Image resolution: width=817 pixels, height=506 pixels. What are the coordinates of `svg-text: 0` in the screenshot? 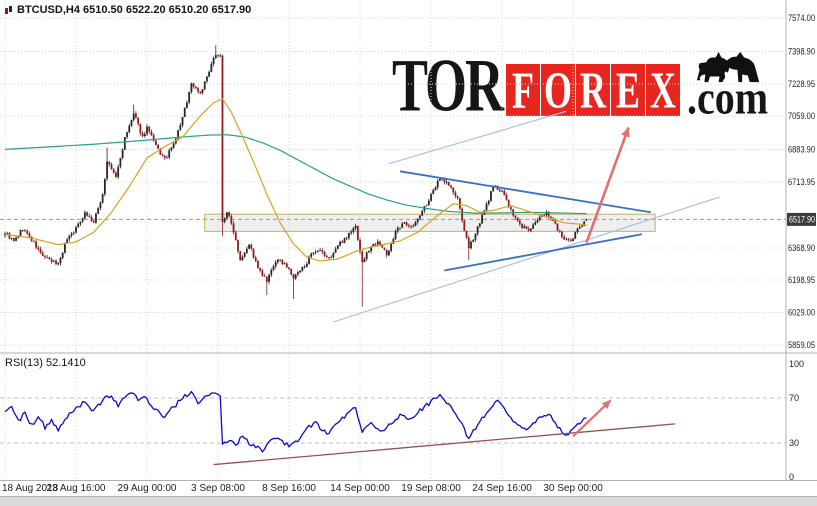 It's located at (791, 477).